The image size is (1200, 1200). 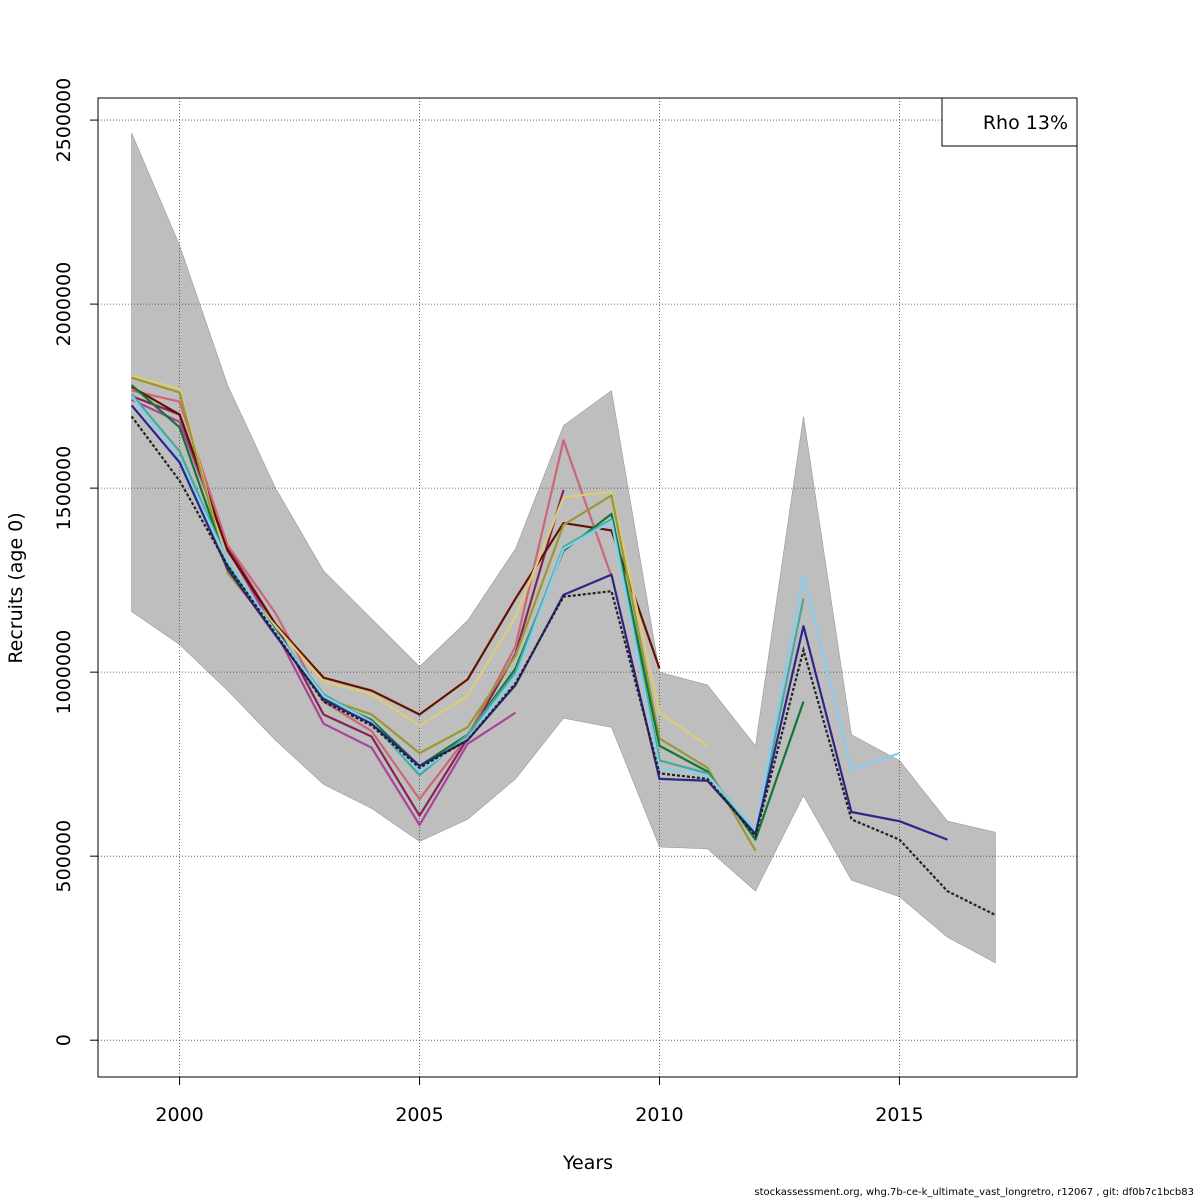 What do you see at coordinates (659, 1115) in the screenshot?
I see `x-tick-label: 2010` at bounding box center [659, 1115].